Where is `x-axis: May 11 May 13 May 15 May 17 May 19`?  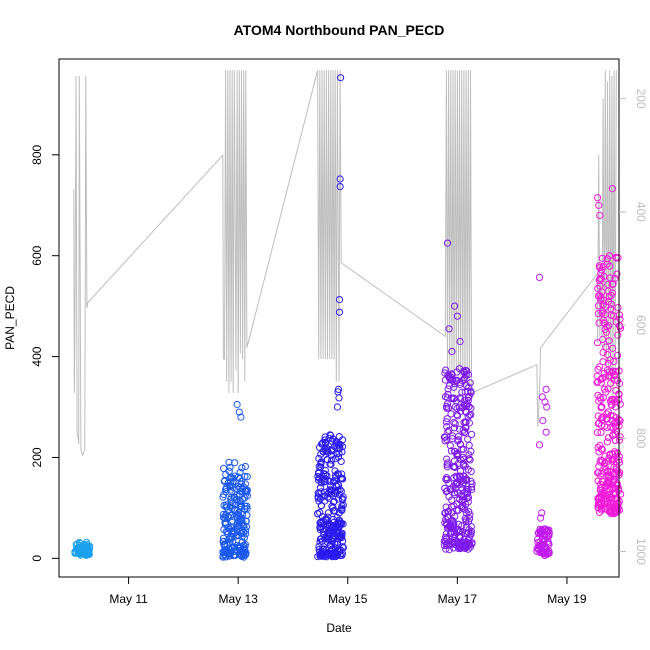
x-axis: May 11 May 13 May 15 May 17 May 19 is located at coordinates (348, 591).